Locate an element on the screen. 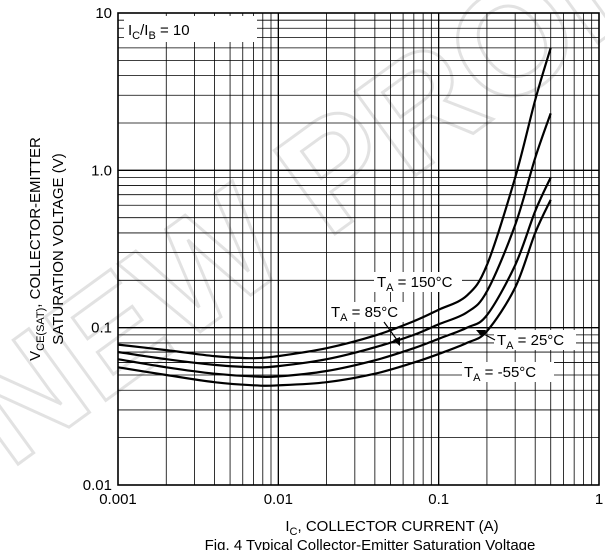  x-tick-label: 0.001 is located at coordinates (118, 499).